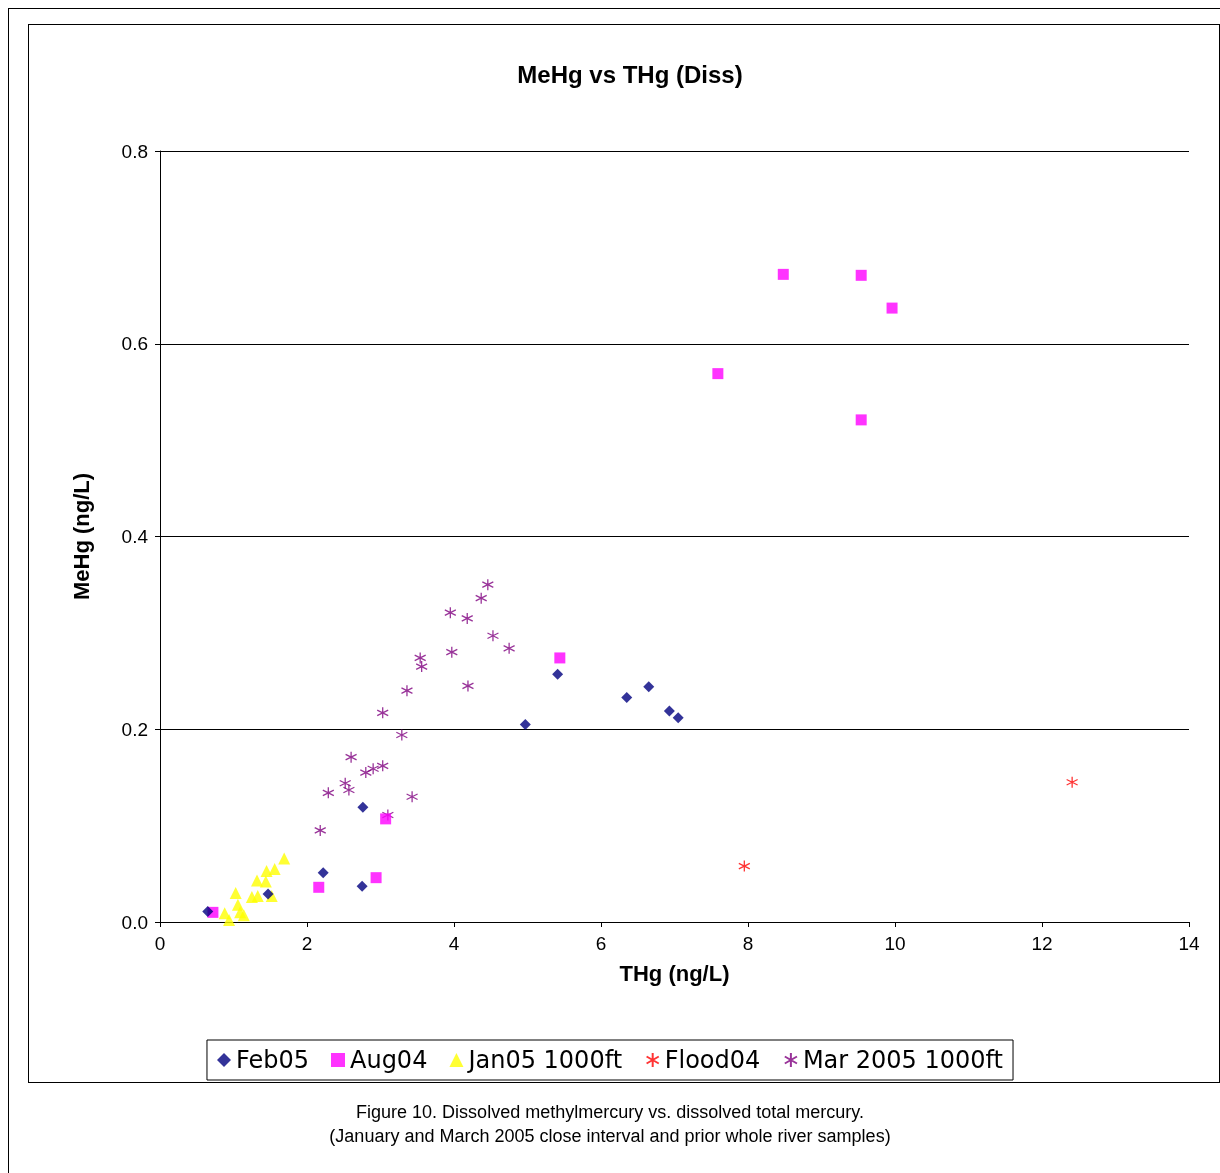  I want to click on legend-label: Flood04, so click(712, 1060).